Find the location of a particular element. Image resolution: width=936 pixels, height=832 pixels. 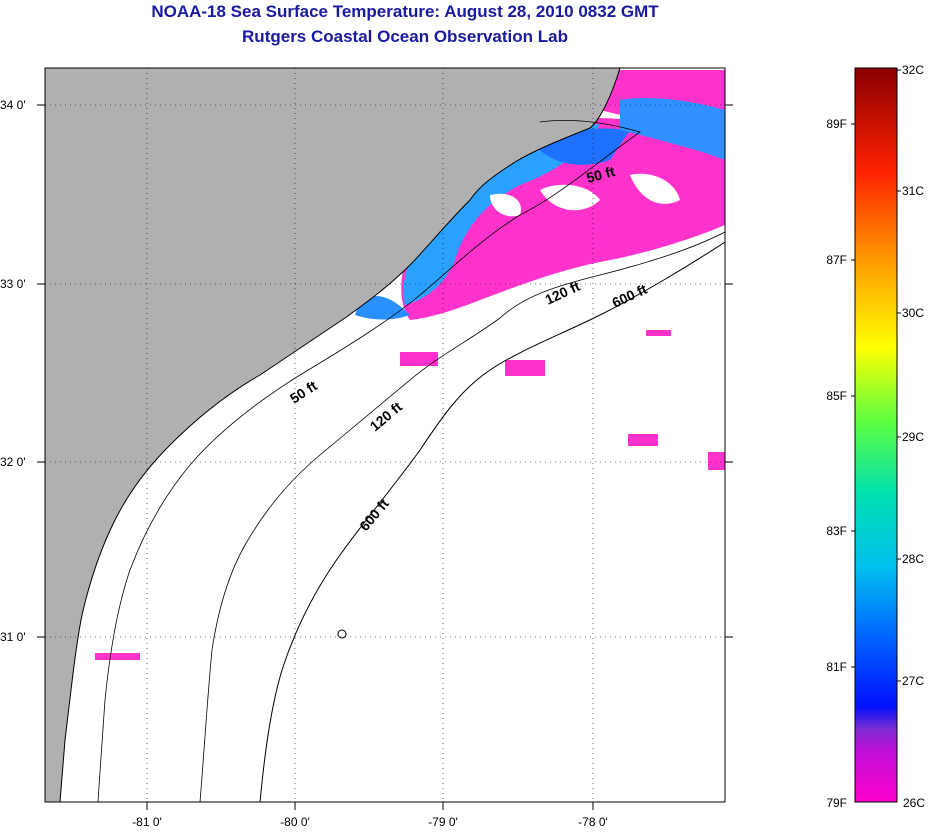

celsius-label: 26C is located at coordinates (914, 803).